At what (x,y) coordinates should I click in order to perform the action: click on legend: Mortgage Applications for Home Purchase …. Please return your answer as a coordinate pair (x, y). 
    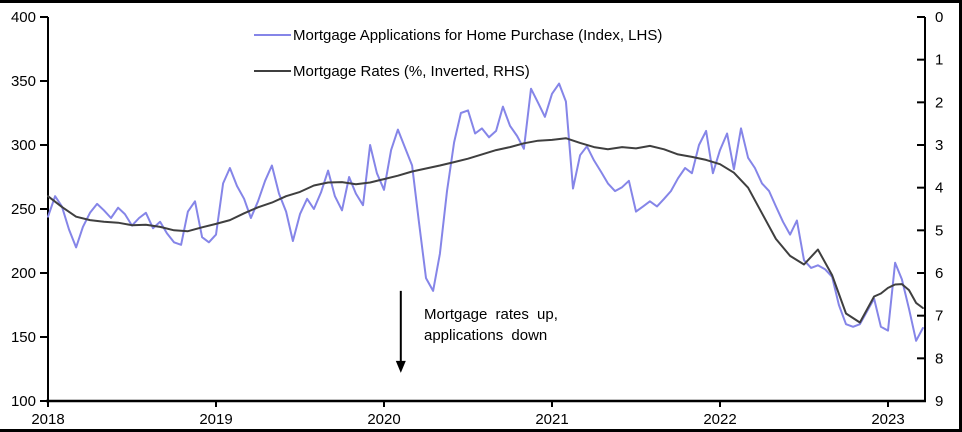
    Looking at the image, I should click on (458, 53).